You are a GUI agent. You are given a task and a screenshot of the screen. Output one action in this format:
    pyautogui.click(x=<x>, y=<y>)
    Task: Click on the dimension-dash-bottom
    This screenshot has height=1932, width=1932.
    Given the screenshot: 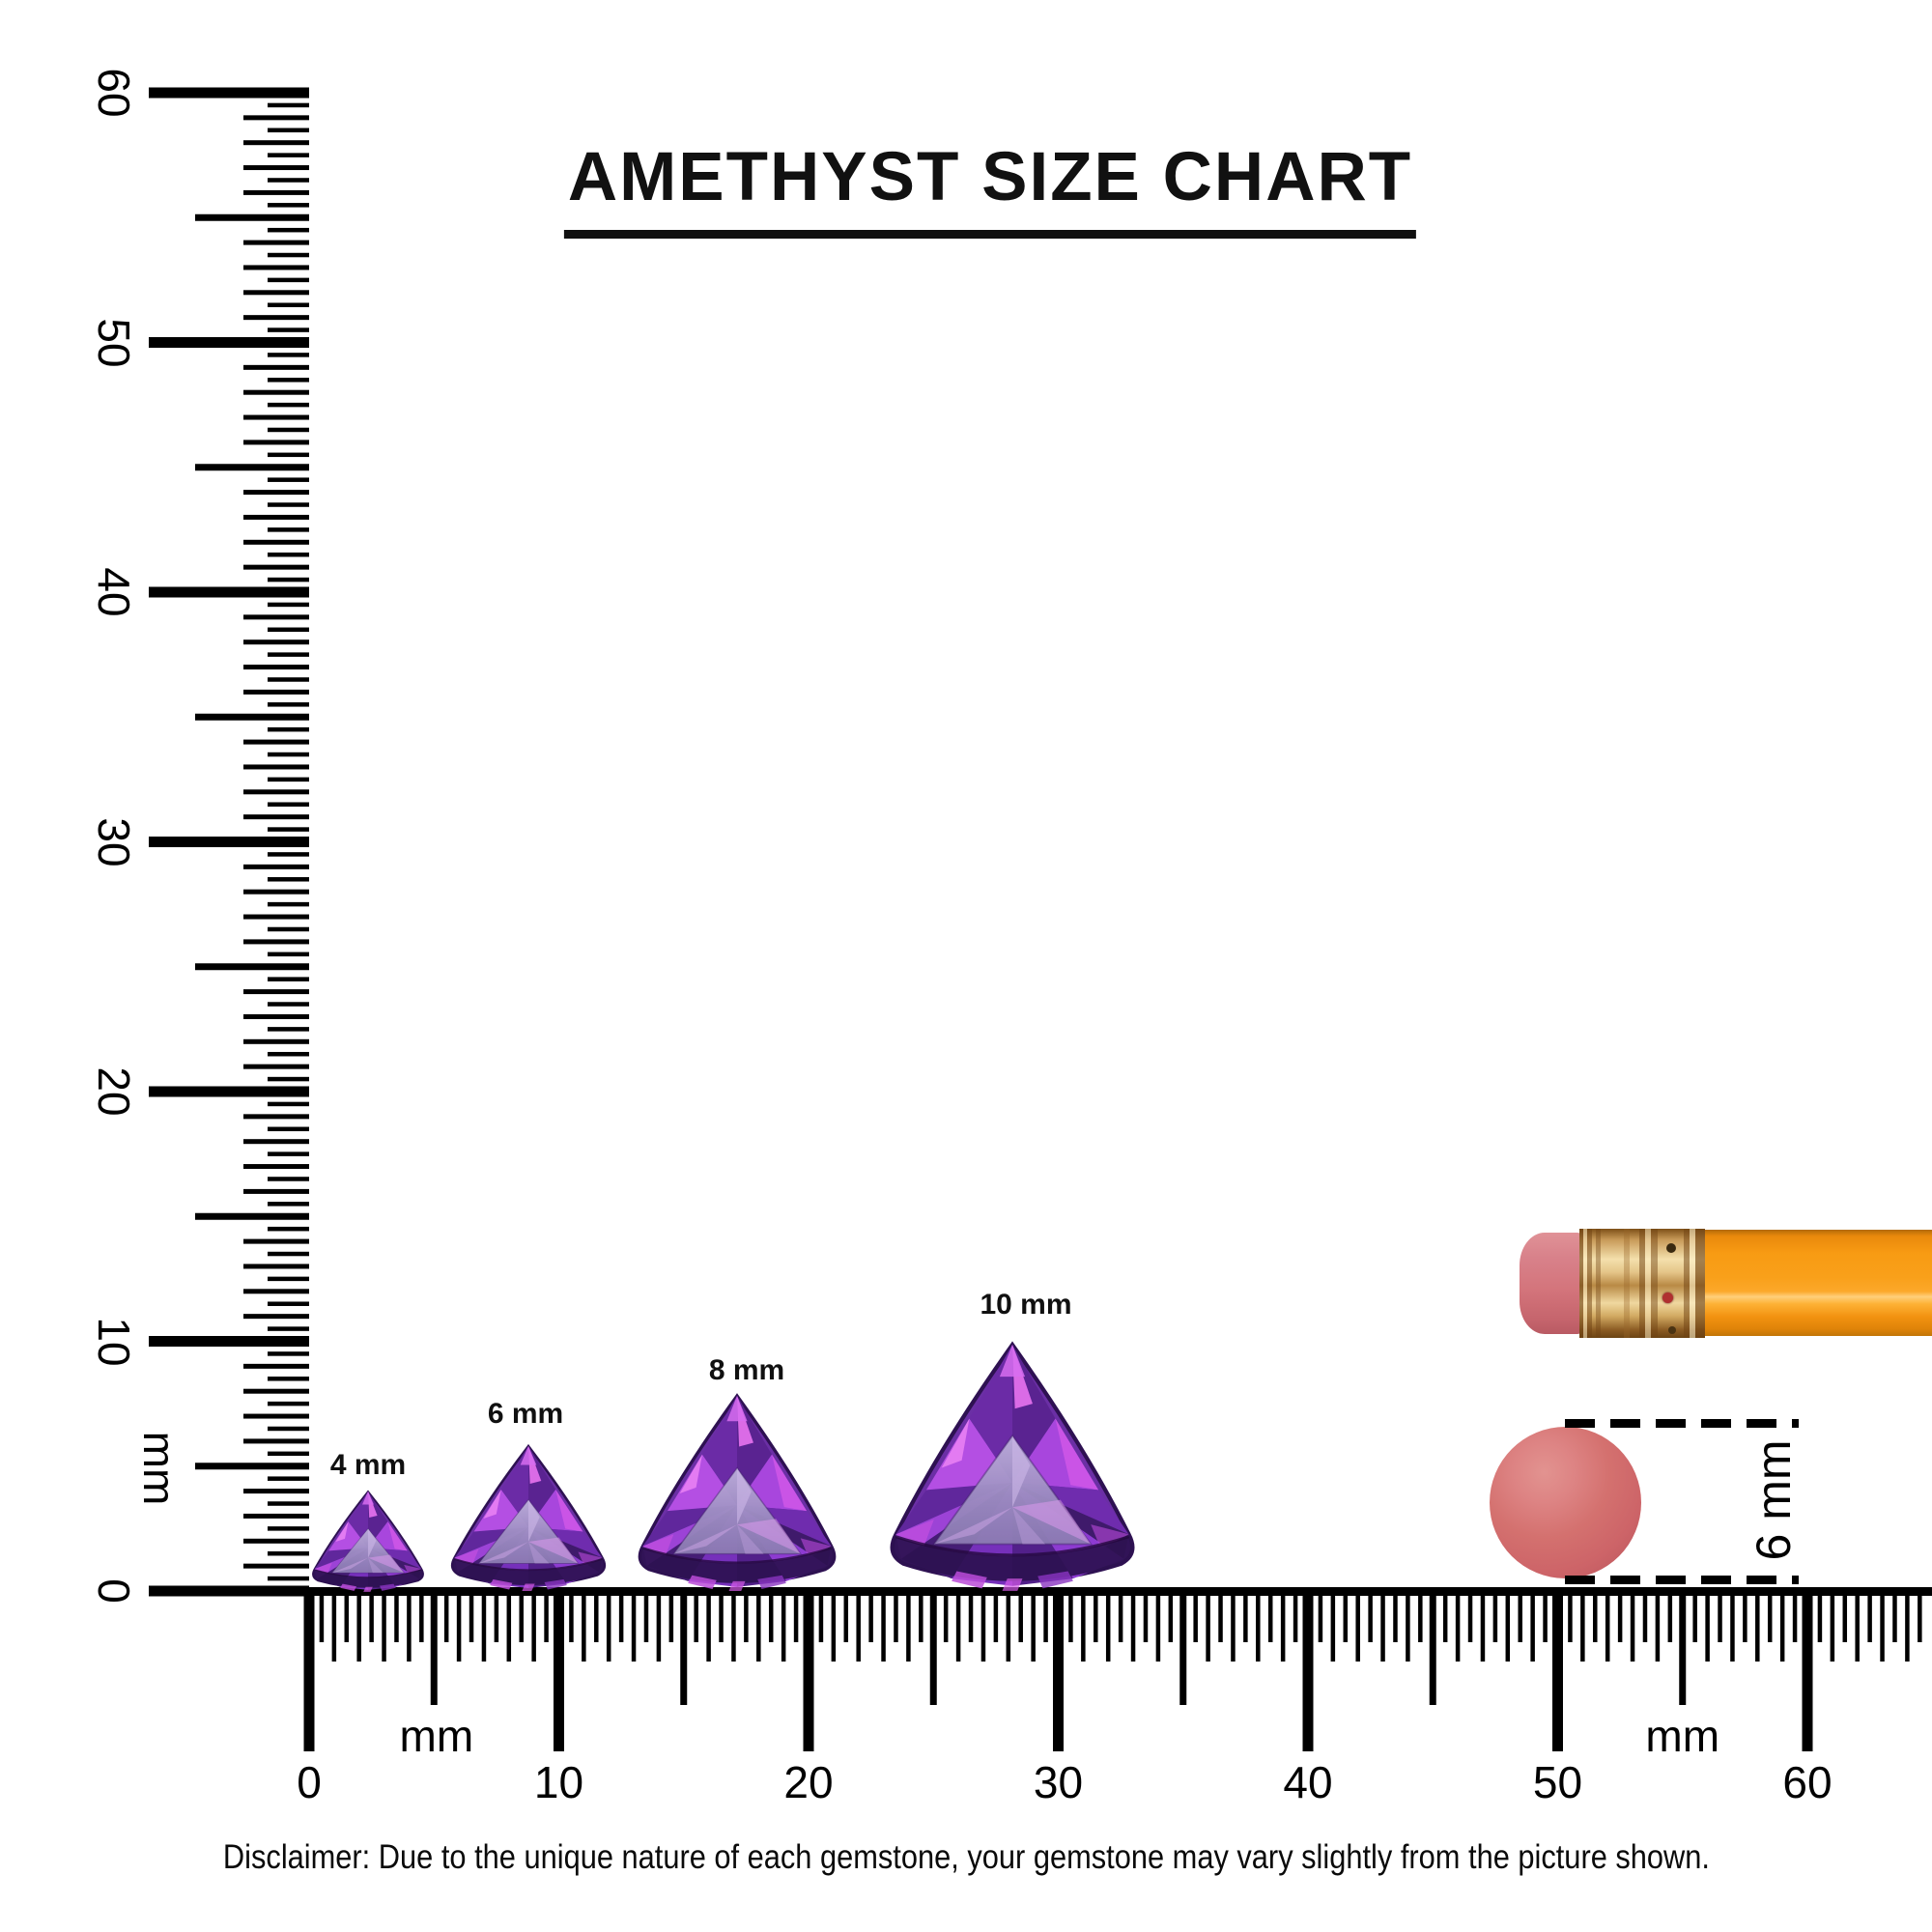 What is the action you would take?
    pyautogui.click(x=1682, y=1580)
    